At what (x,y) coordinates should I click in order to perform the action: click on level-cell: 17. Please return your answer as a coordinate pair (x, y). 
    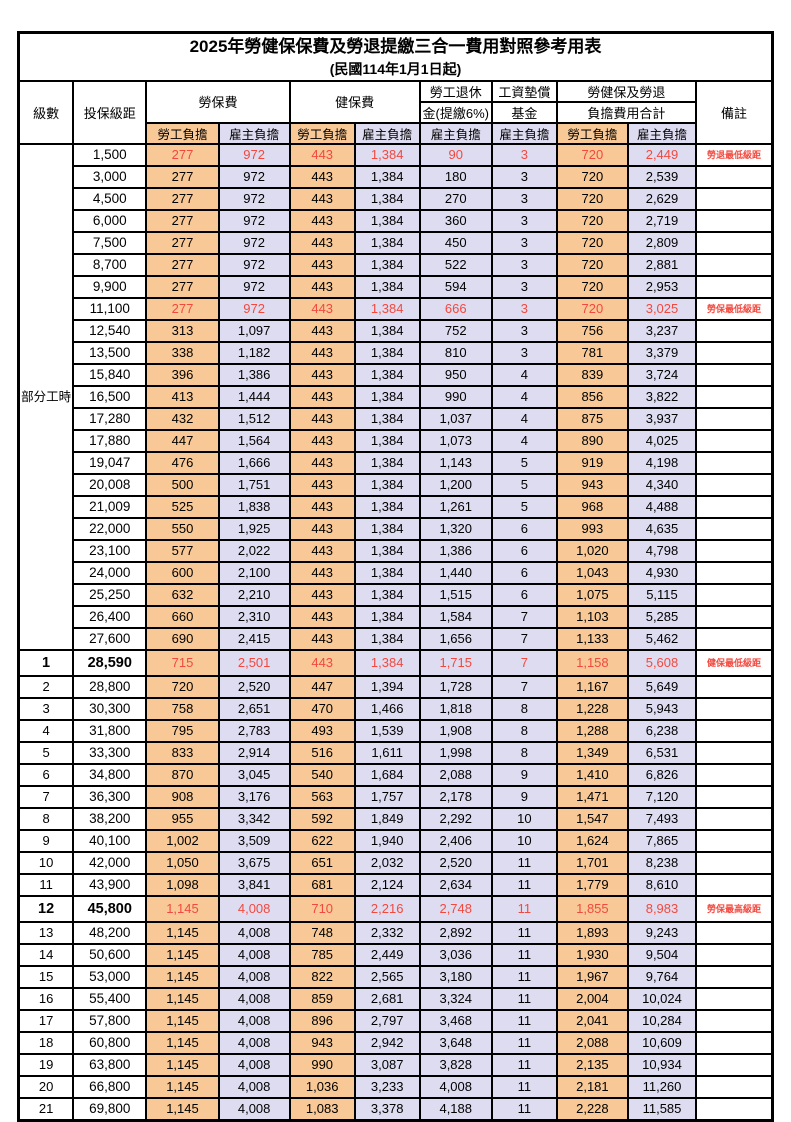
    Looking at the image, I should click on (46, 1020).